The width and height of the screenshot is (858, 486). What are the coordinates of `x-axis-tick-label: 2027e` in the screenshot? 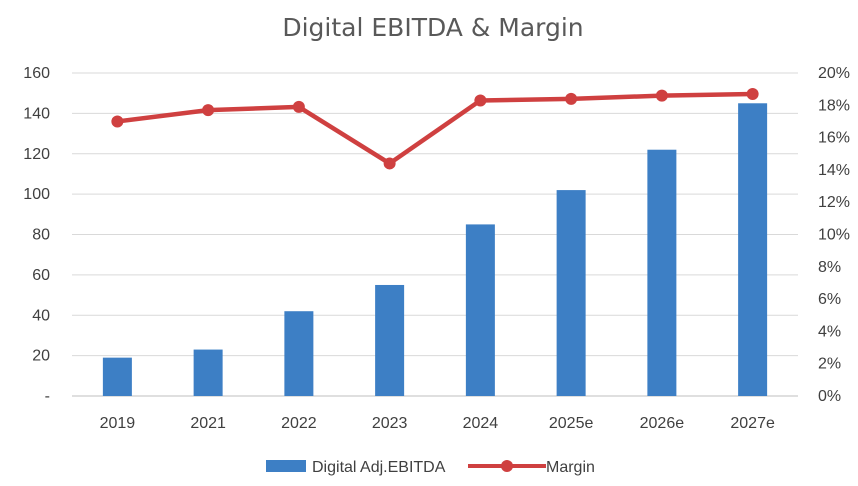 It's located at (752, 423).